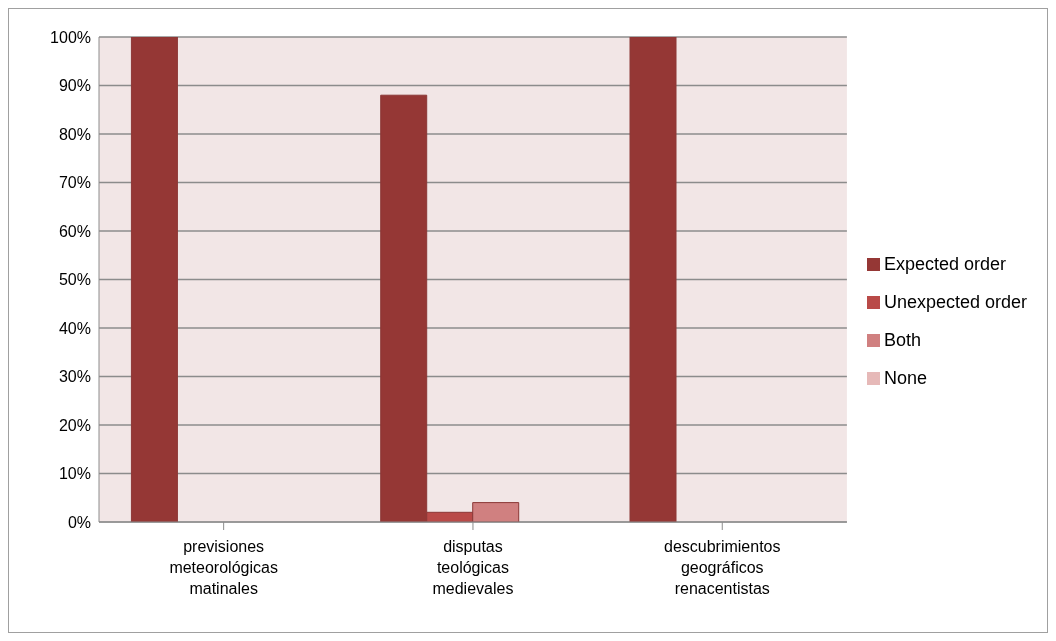  Describe the element at coordinates (74, 328) in the screenshot. I see `y-tick-label: 40%` at that location.